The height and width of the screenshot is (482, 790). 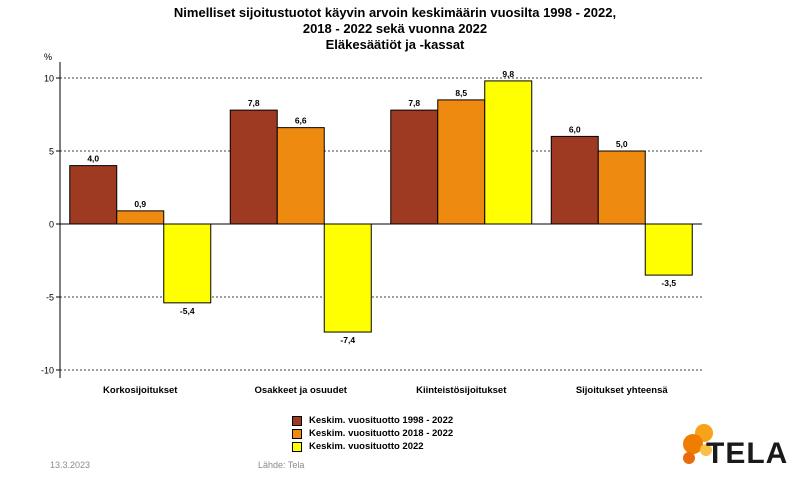 What do you see at coordinates (140, 390) in the screenshot?
I see `x-tick-label: Korkosijoitukset` at bounding box center [140, 390].